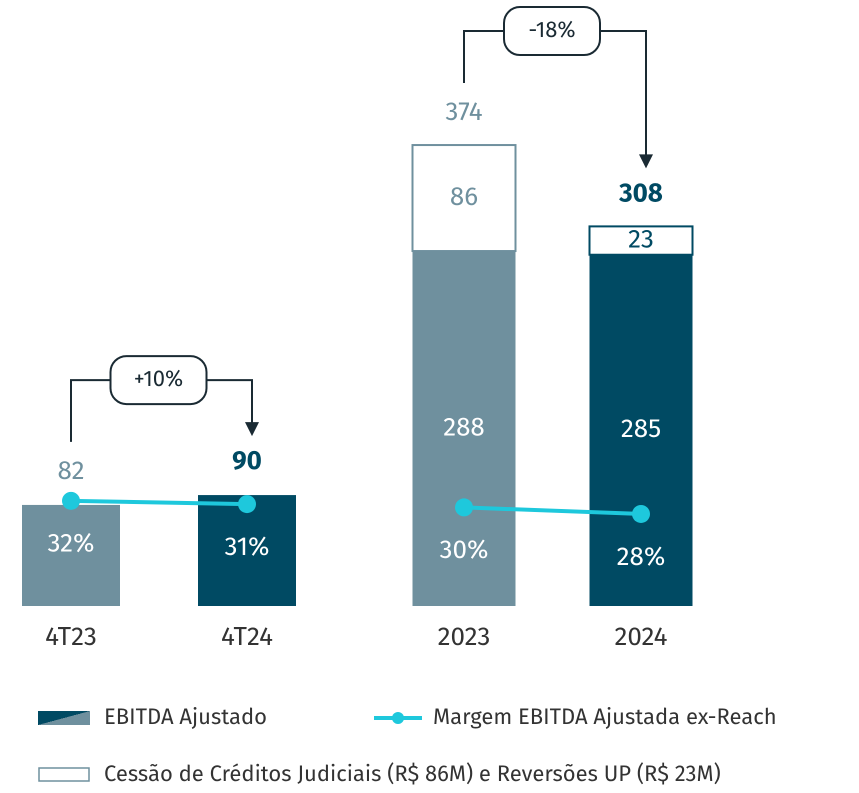  What do you see at coordinates (70, 543) in the screenshot?
I see `margin-label: 32%` at bounding box center [70, 543].